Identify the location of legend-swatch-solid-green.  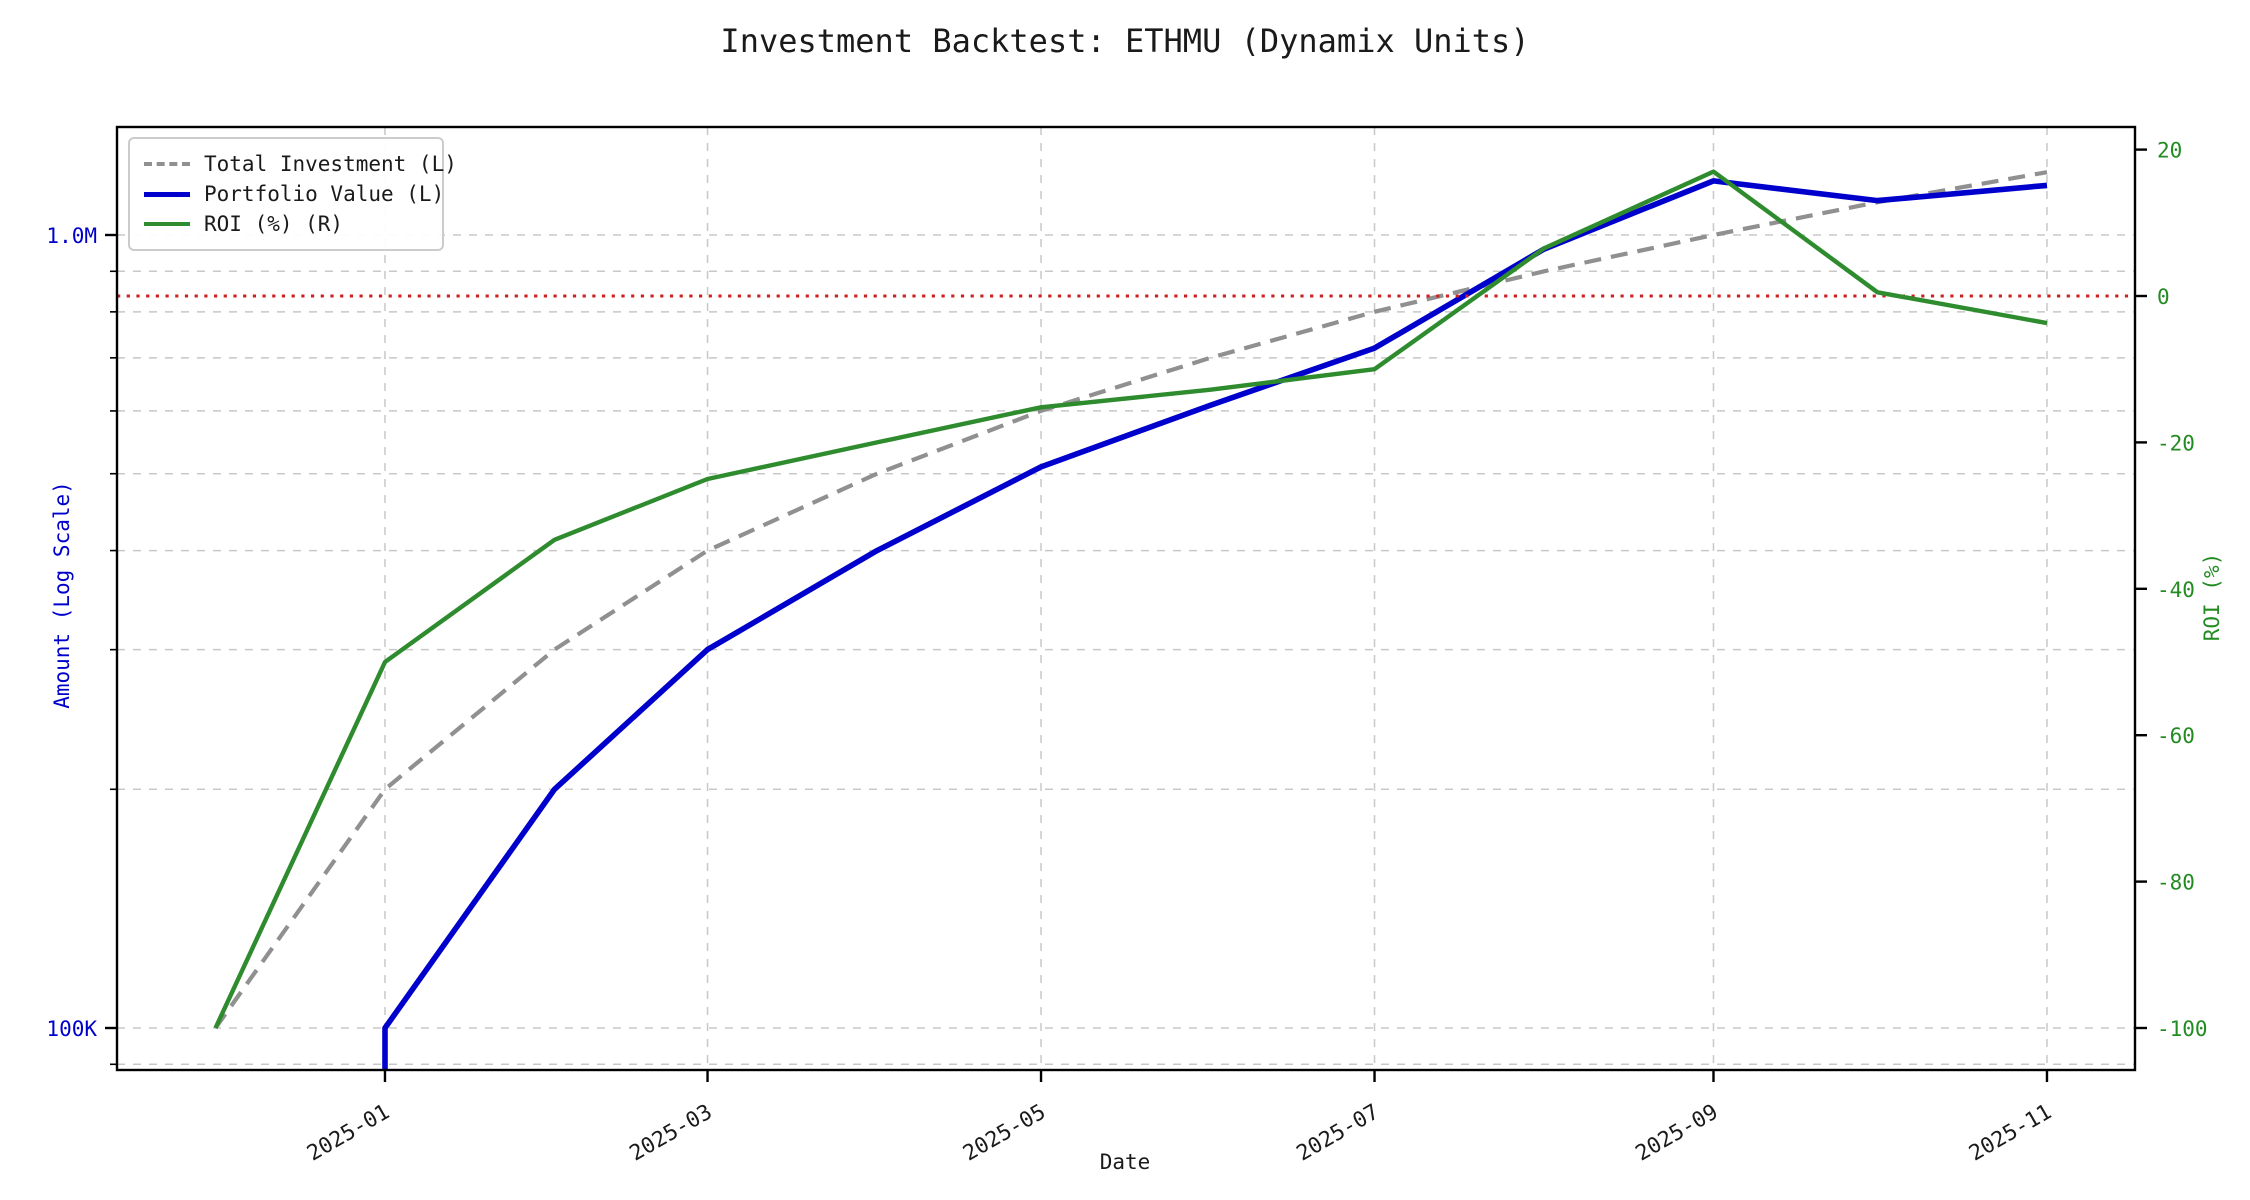
(167, 224).